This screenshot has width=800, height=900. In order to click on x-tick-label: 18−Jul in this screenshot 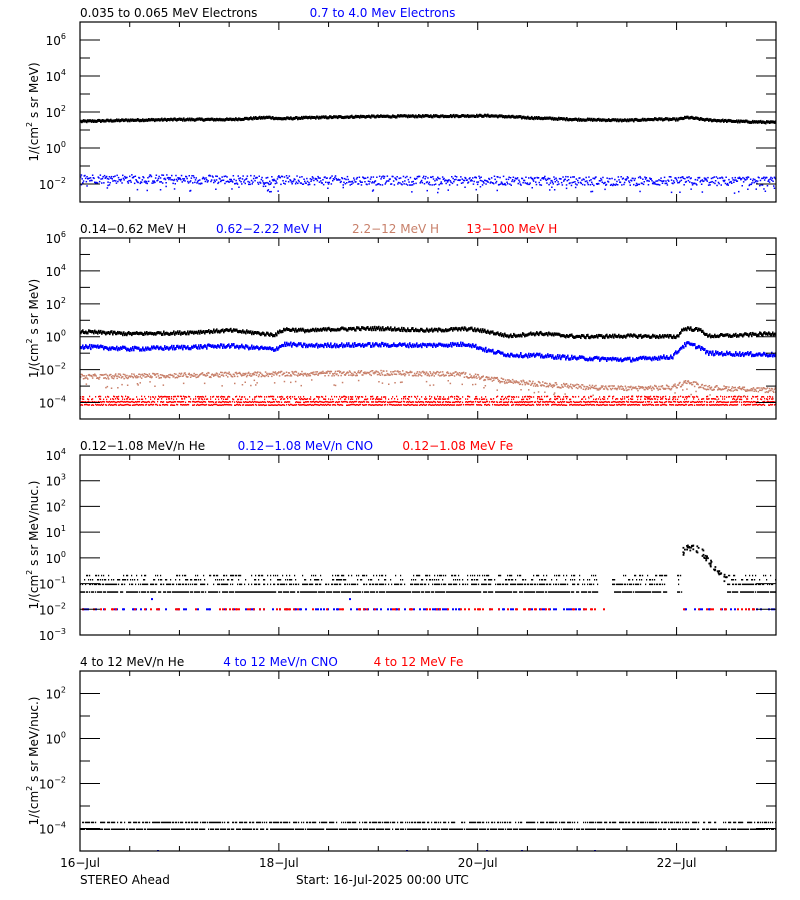, I will do `click(279, 863)`.